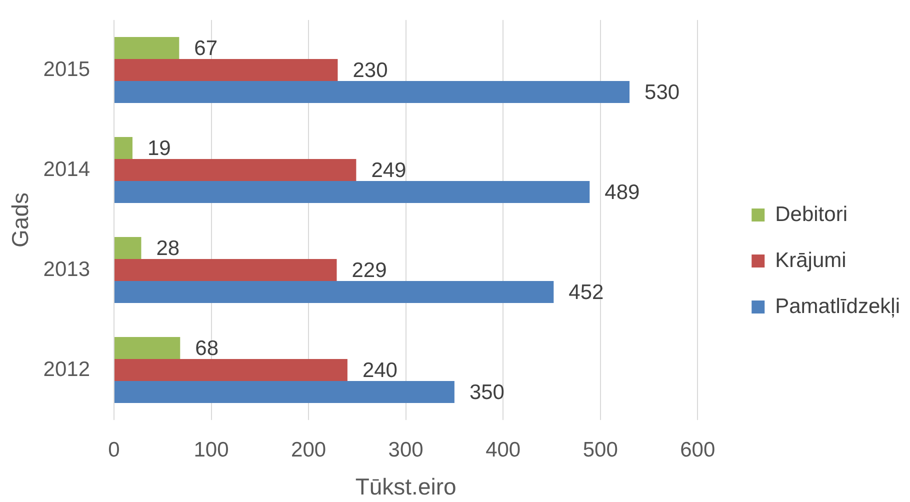 The height and width of the screenshot is (502, 910). Describe the element at coordinates (370, 70) in the screenshot. I see `data-label: 230` at that location.